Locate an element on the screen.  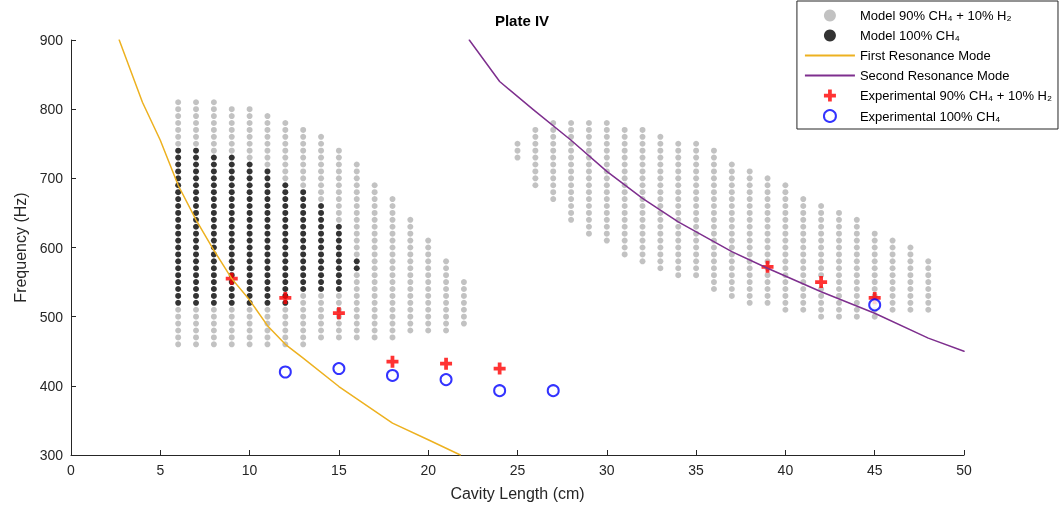
y-tick-label: 600 is located at coordinates (51, 247).